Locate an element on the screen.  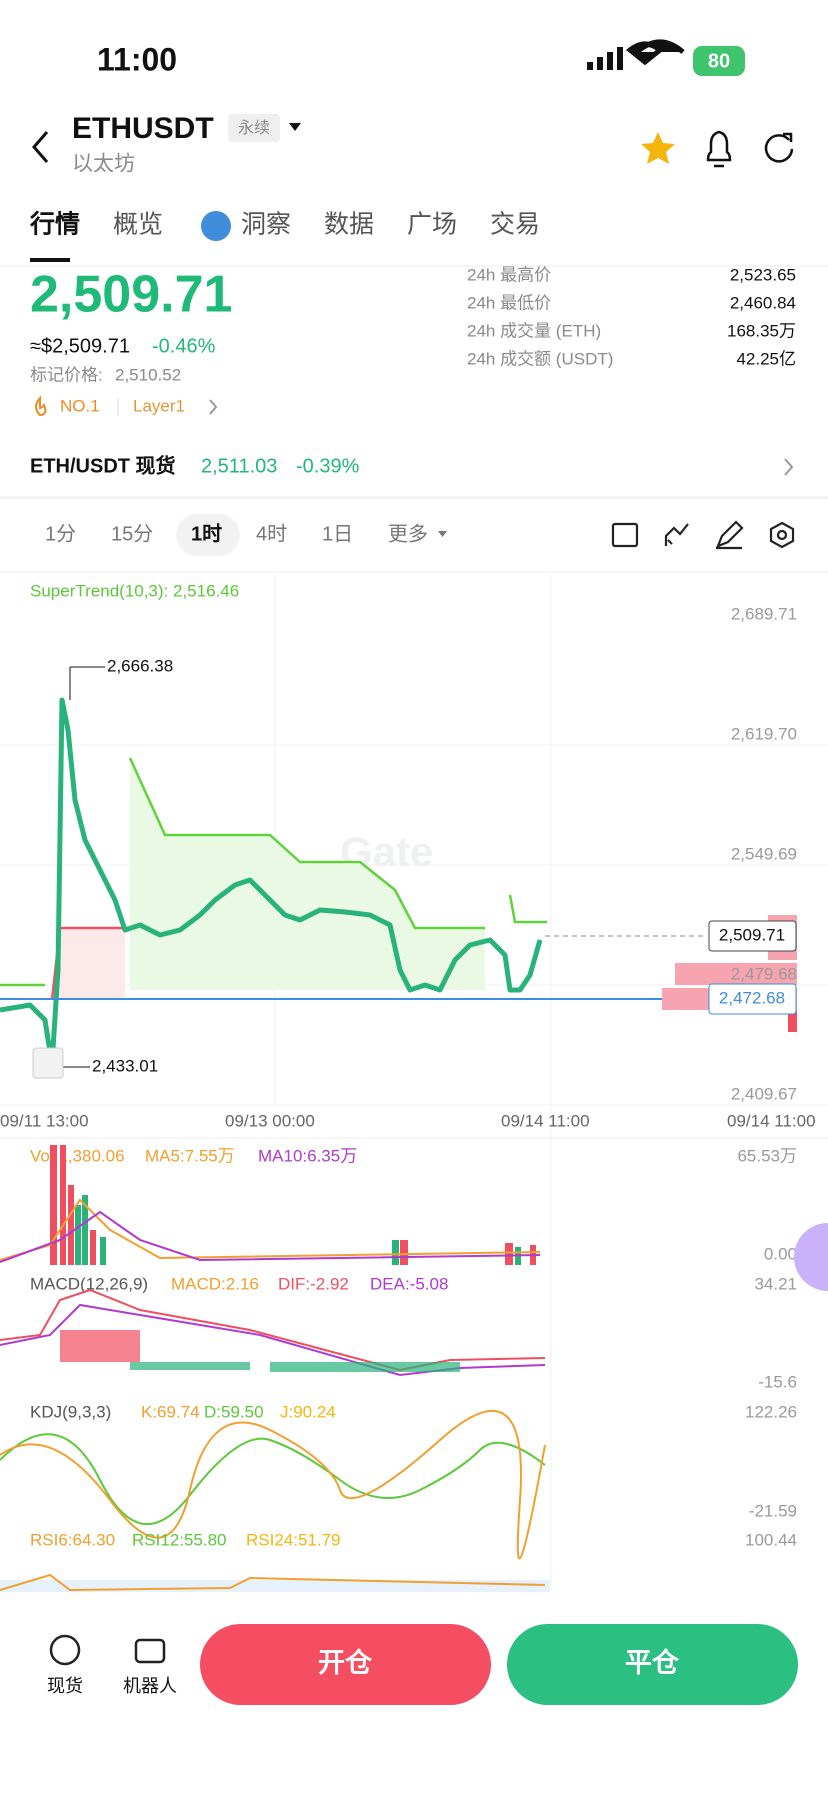
ma10-line is located at coordinates (270, 1236).